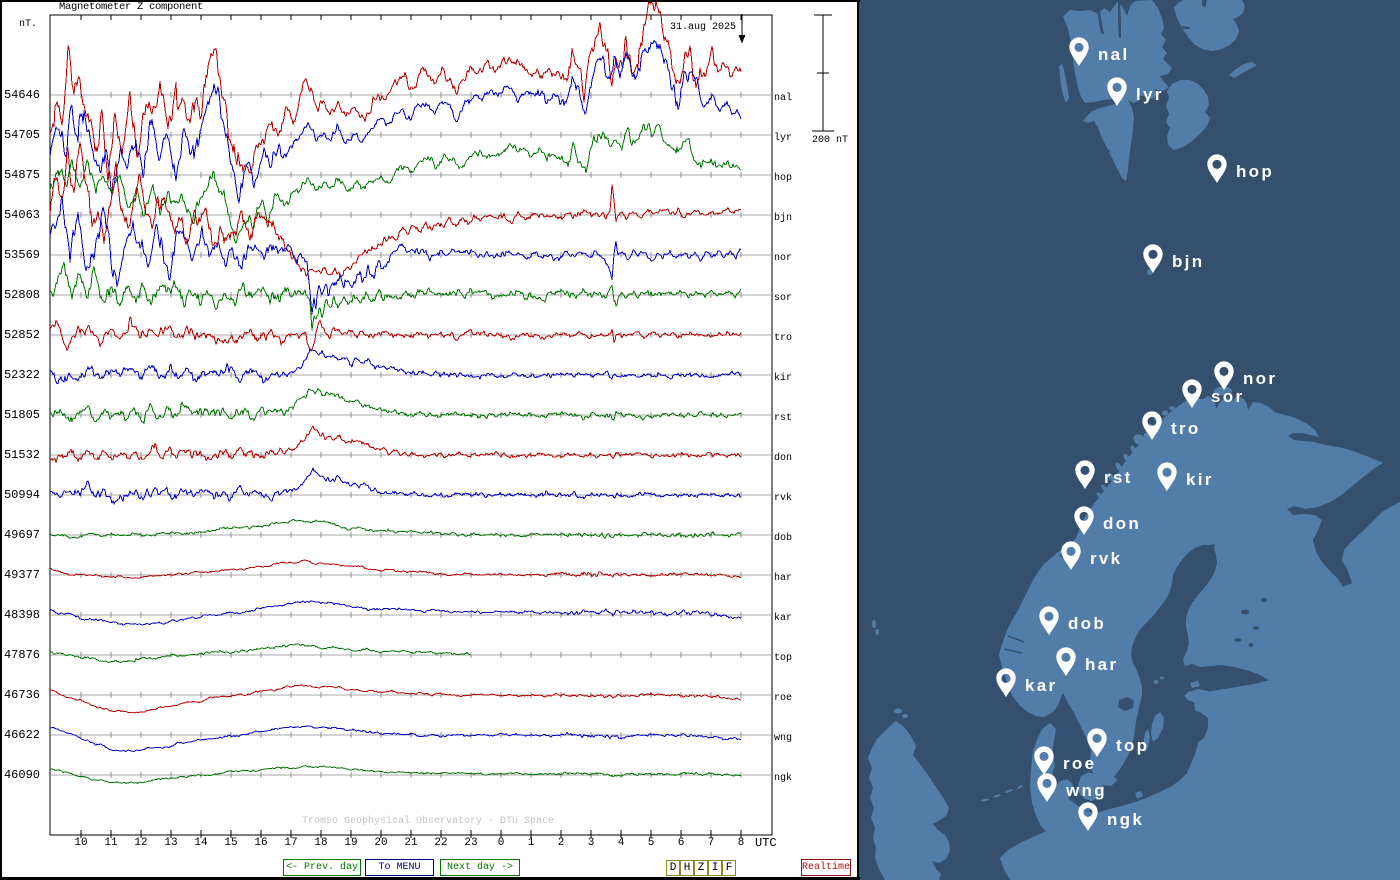 The height and width of the screenshot is (880, 1400). Describe the element at coordinates (1188, 261) in the screenshot. I see `svg-text: bjn` at that location.